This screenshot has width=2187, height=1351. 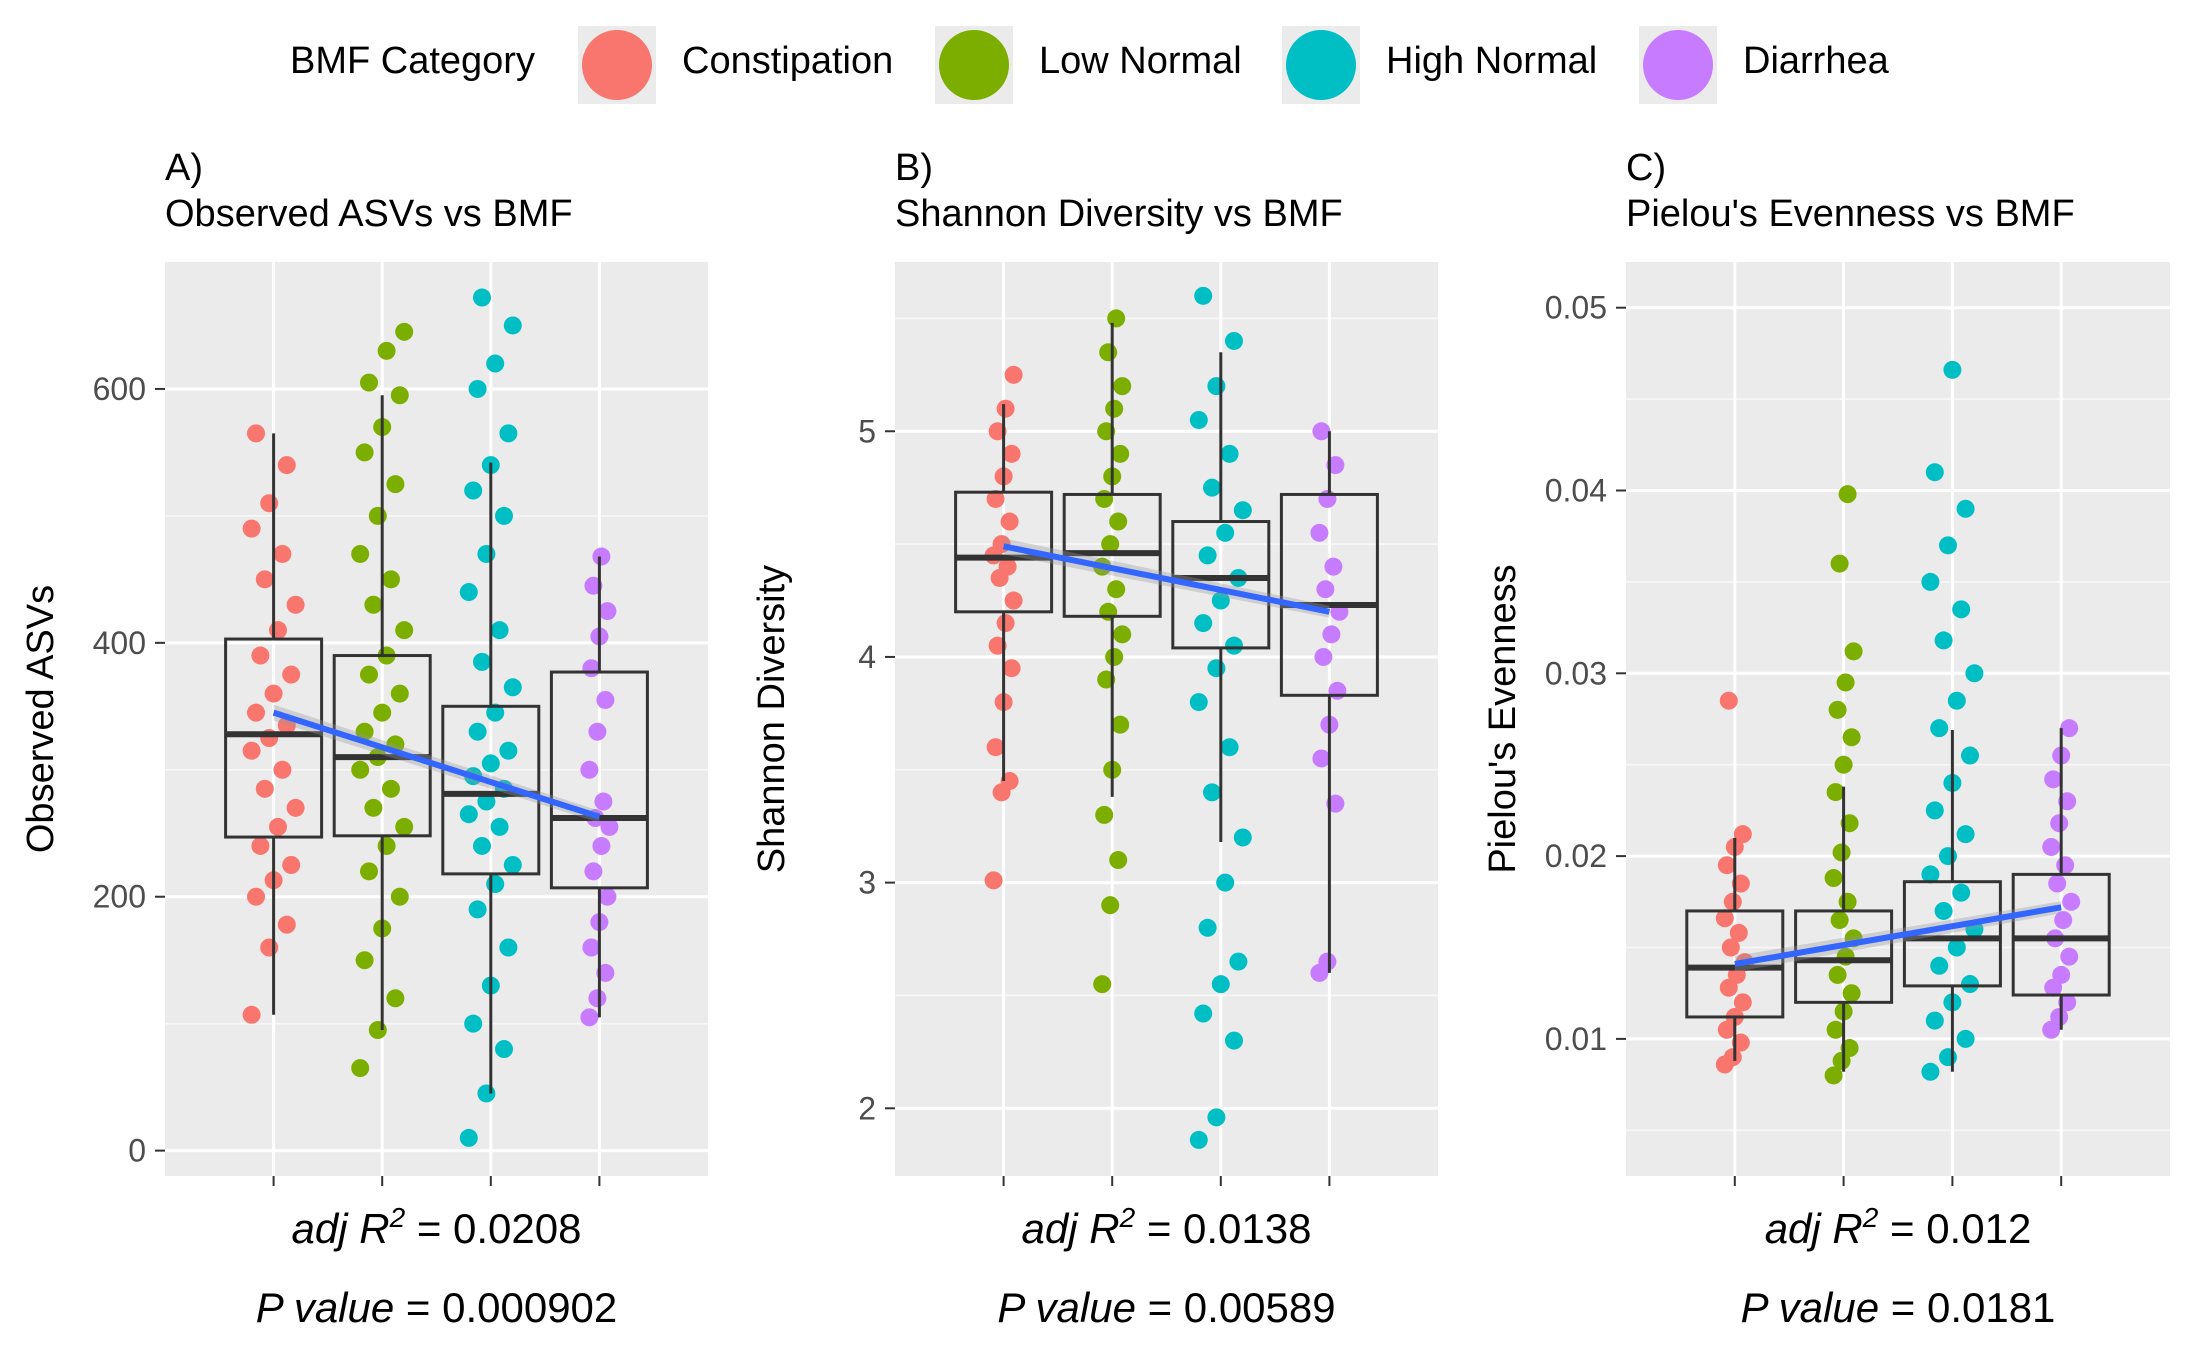 What do you see at coordinates (1898, 1307) in the screenshot?
I see `p-value-caption: P value = 0.0181` at bounding box center [1898, 1307].